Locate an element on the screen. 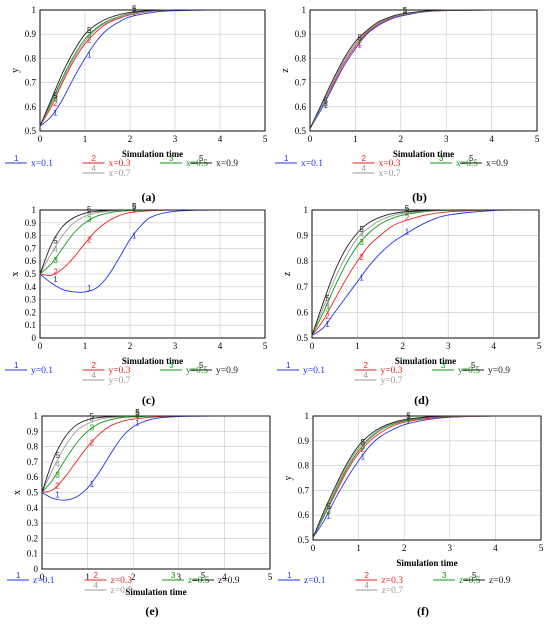 The image size is (550, 624). x-tick-label: 3 is located at coordinates (446, 139).